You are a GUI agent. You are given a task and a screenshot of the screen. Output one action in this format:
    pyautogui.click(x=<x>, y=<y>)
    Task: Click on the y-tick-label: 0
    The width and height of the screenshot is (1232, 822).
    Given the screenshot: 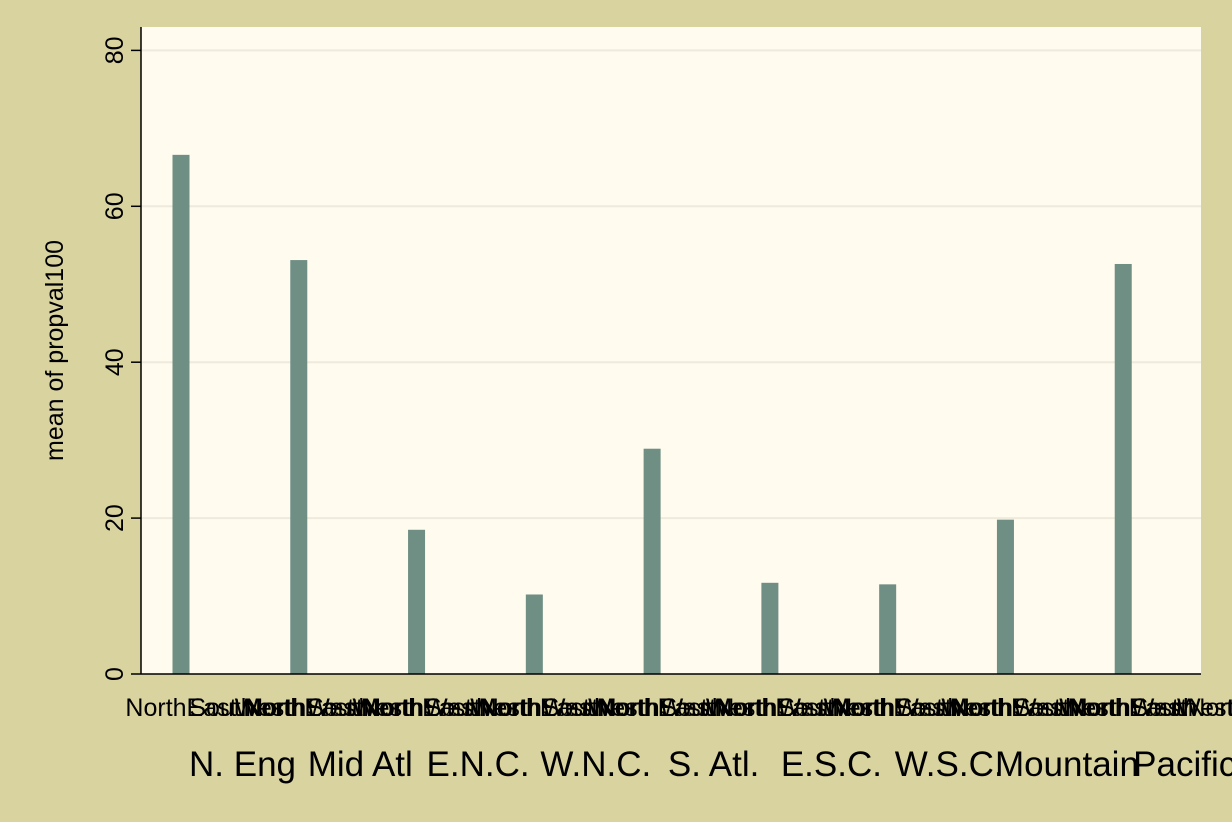 What is the action you would take?
    pyautogui.click(x=115, y=674)
    